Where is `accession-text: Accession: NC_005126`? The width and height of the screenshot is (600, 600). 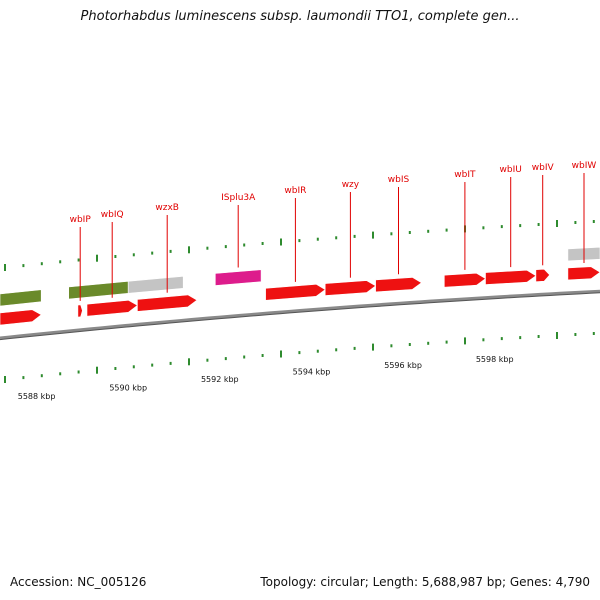
accession-text: Accession: NC_005126 is located at coordinates (78, 582).